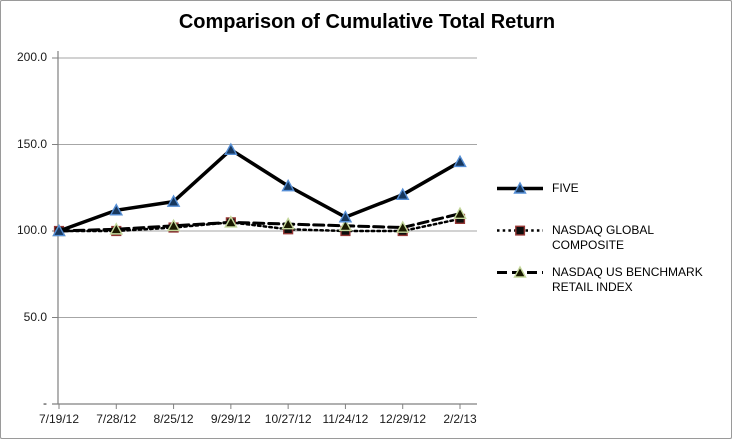 Image resolution: width=732 pixels, height=439 pixels. Describe the element at coordinates (565, 188) in the screenshot. I see `legend-label: FIVE` at that location.